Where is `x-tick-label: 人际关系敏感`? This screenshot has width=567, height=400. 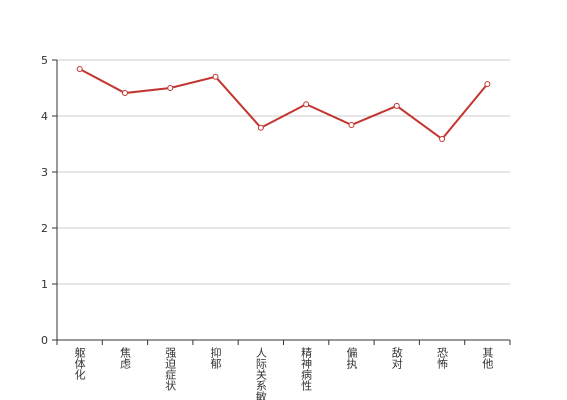
x-tick-label: 人际关系敏感 is located at coordinates (260, 373).